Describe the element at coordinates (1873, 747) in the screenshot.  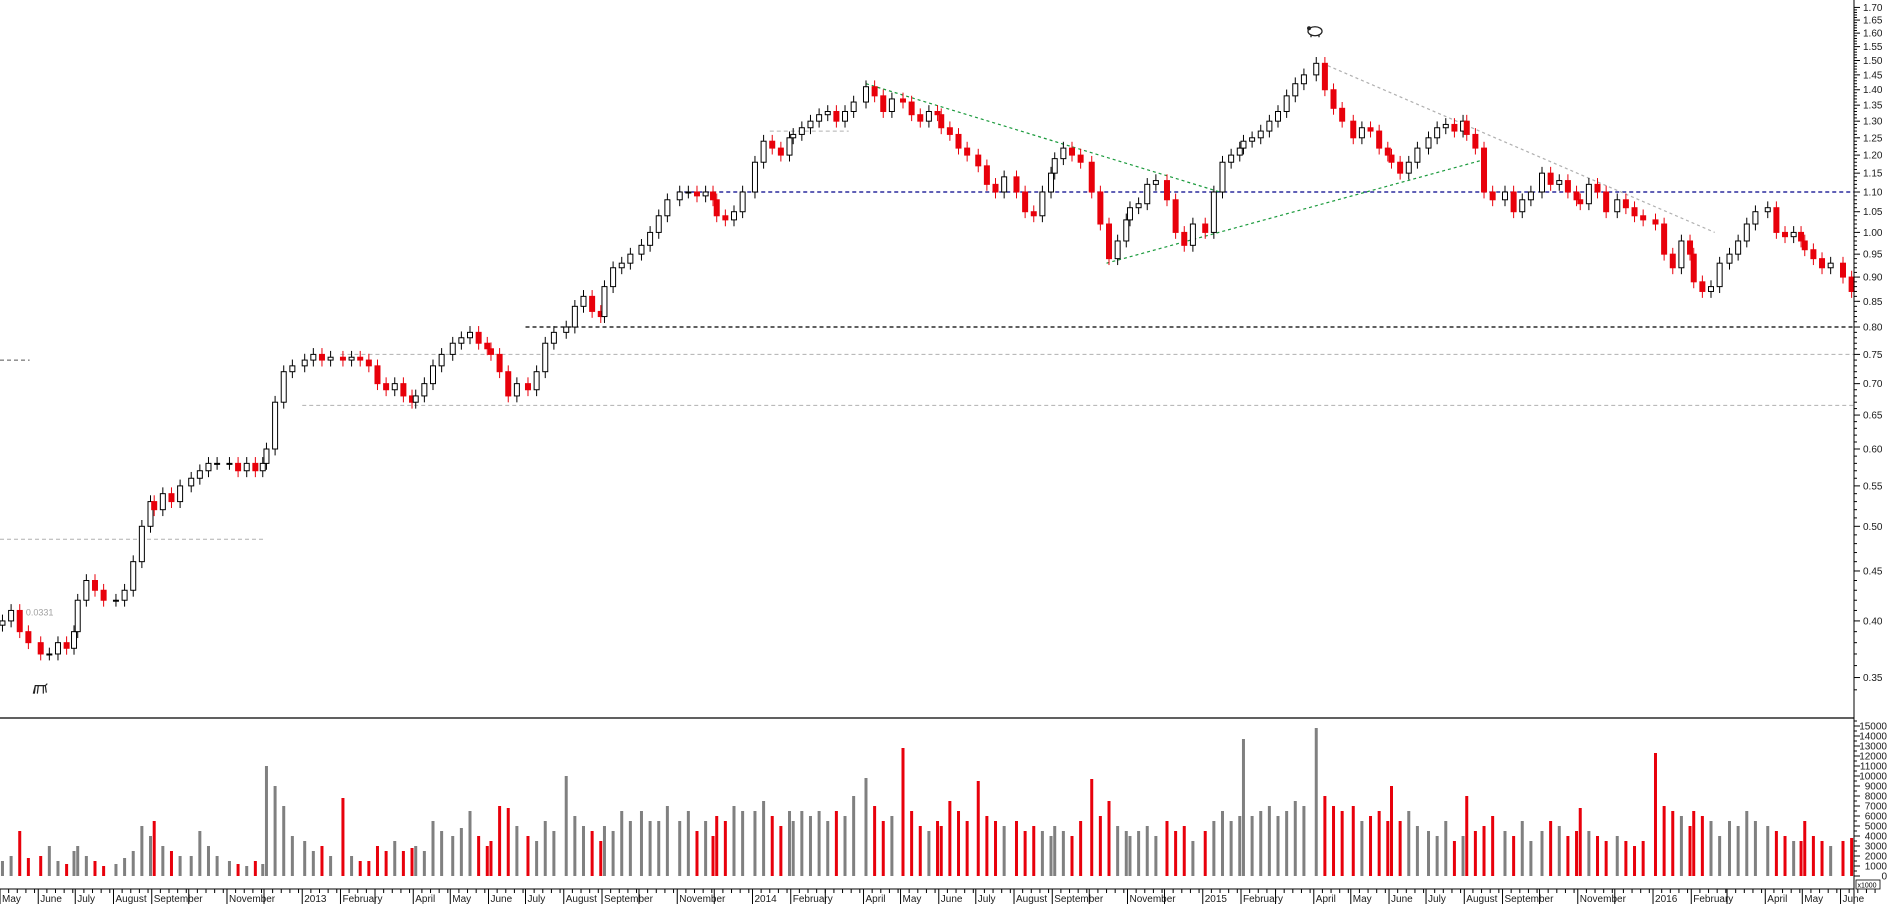
I see `volume-tick-label: 13000` at that location.